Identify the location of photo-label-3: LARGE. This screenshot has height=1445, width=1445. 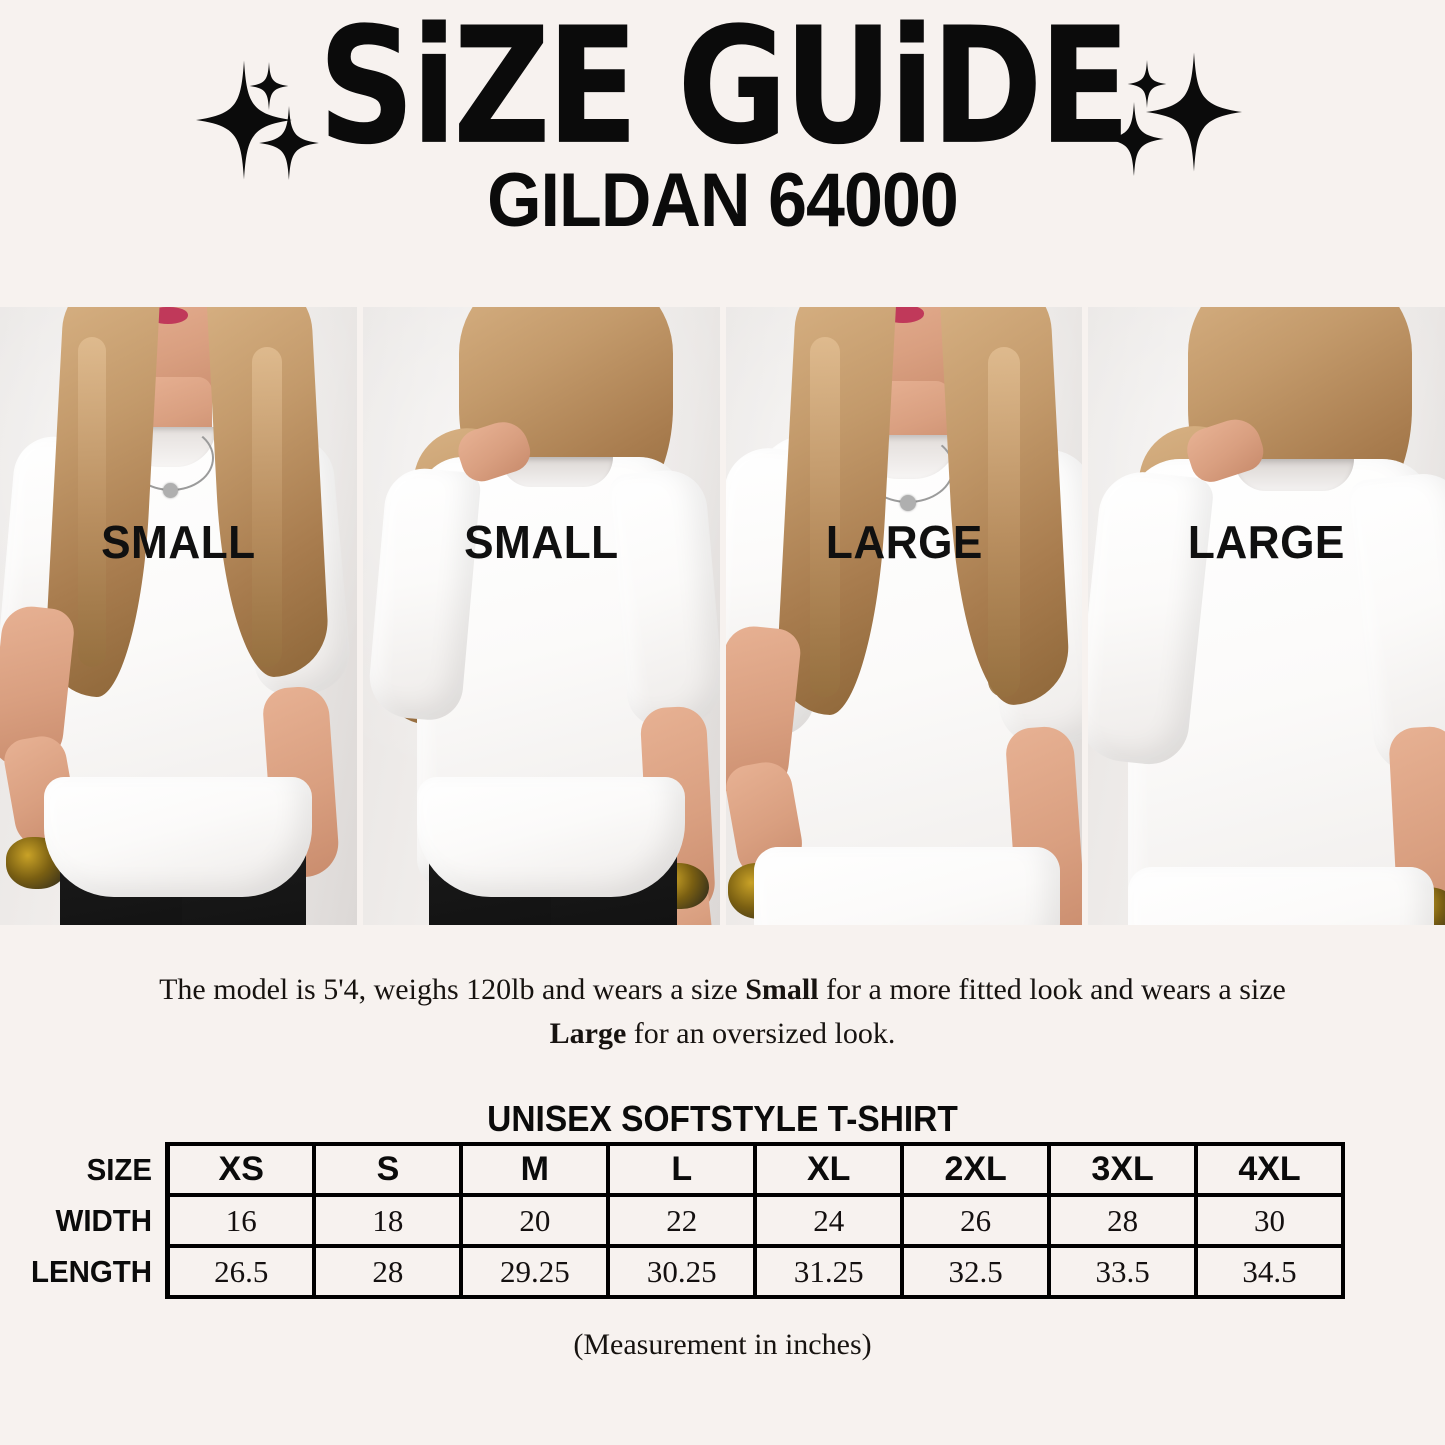
(904, 542).